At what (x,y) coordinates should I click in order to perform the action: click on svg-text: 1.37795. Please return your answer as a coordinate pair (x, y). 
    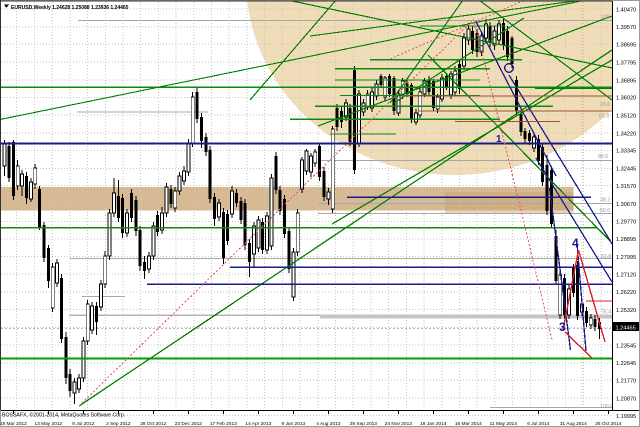
    Looking at the image, I should click on (626, 63).